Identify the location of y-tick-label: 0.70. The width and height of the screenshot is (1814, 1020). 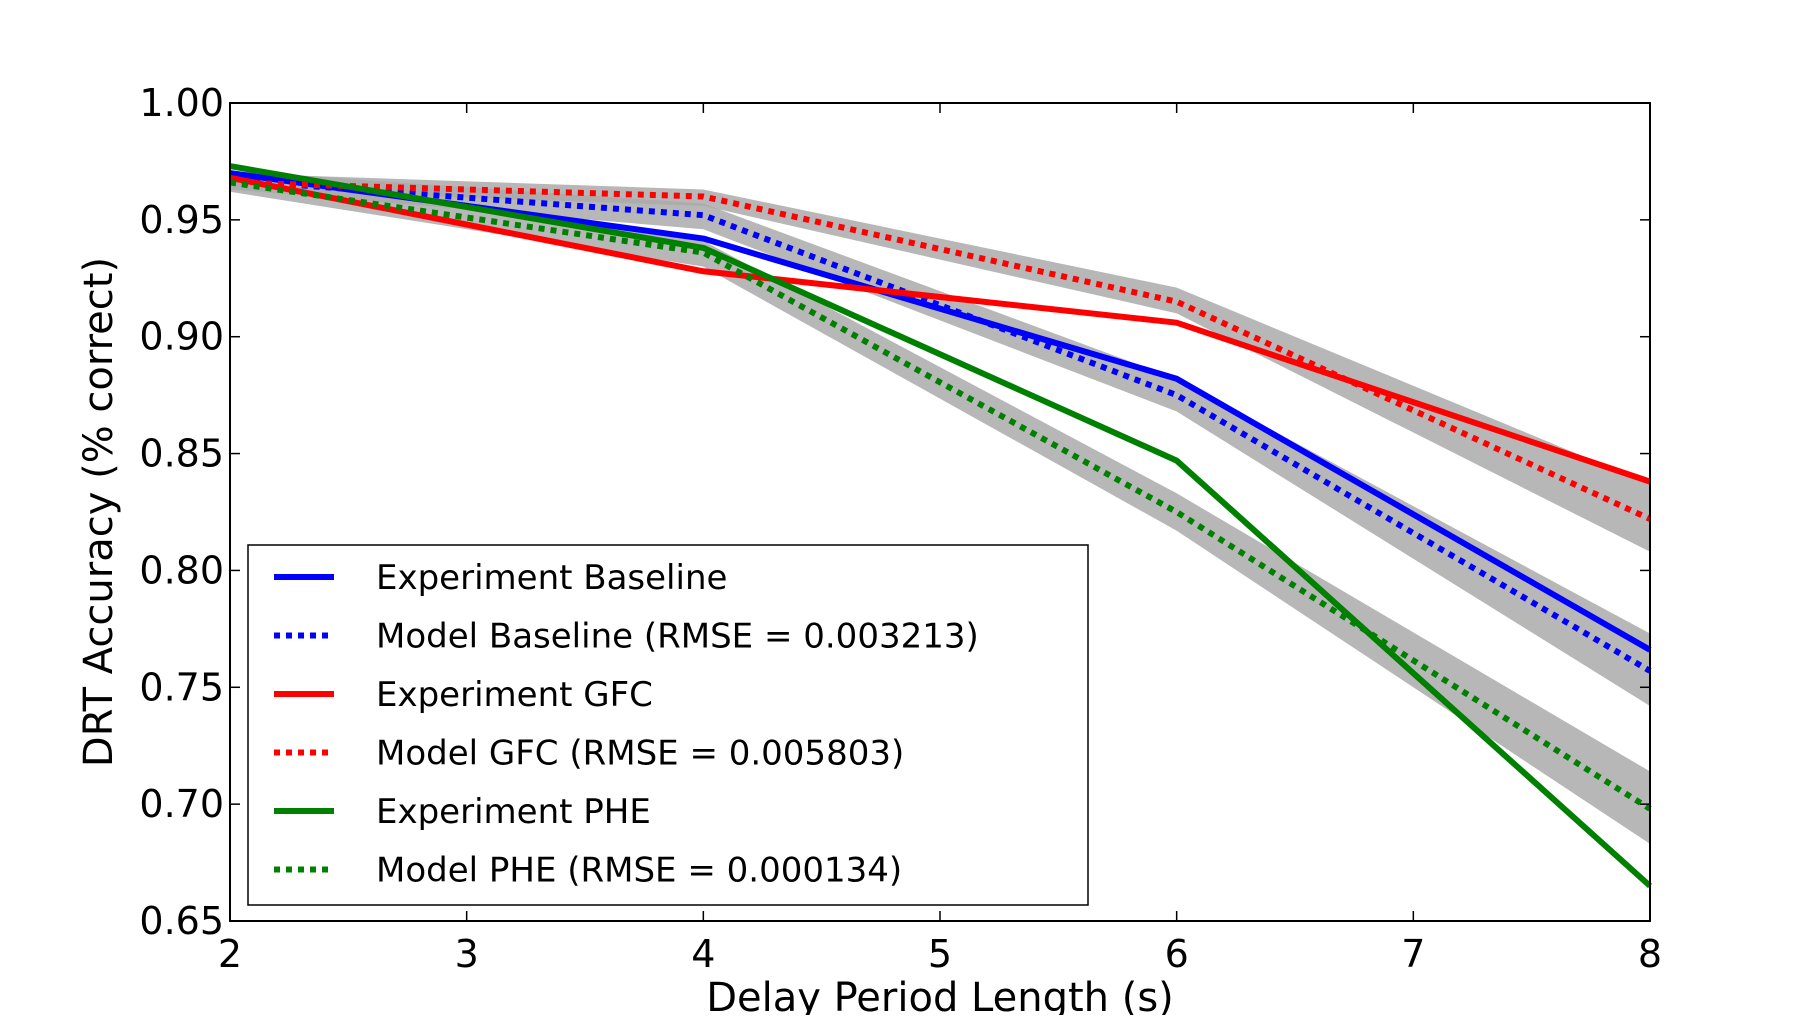
(181, 804).